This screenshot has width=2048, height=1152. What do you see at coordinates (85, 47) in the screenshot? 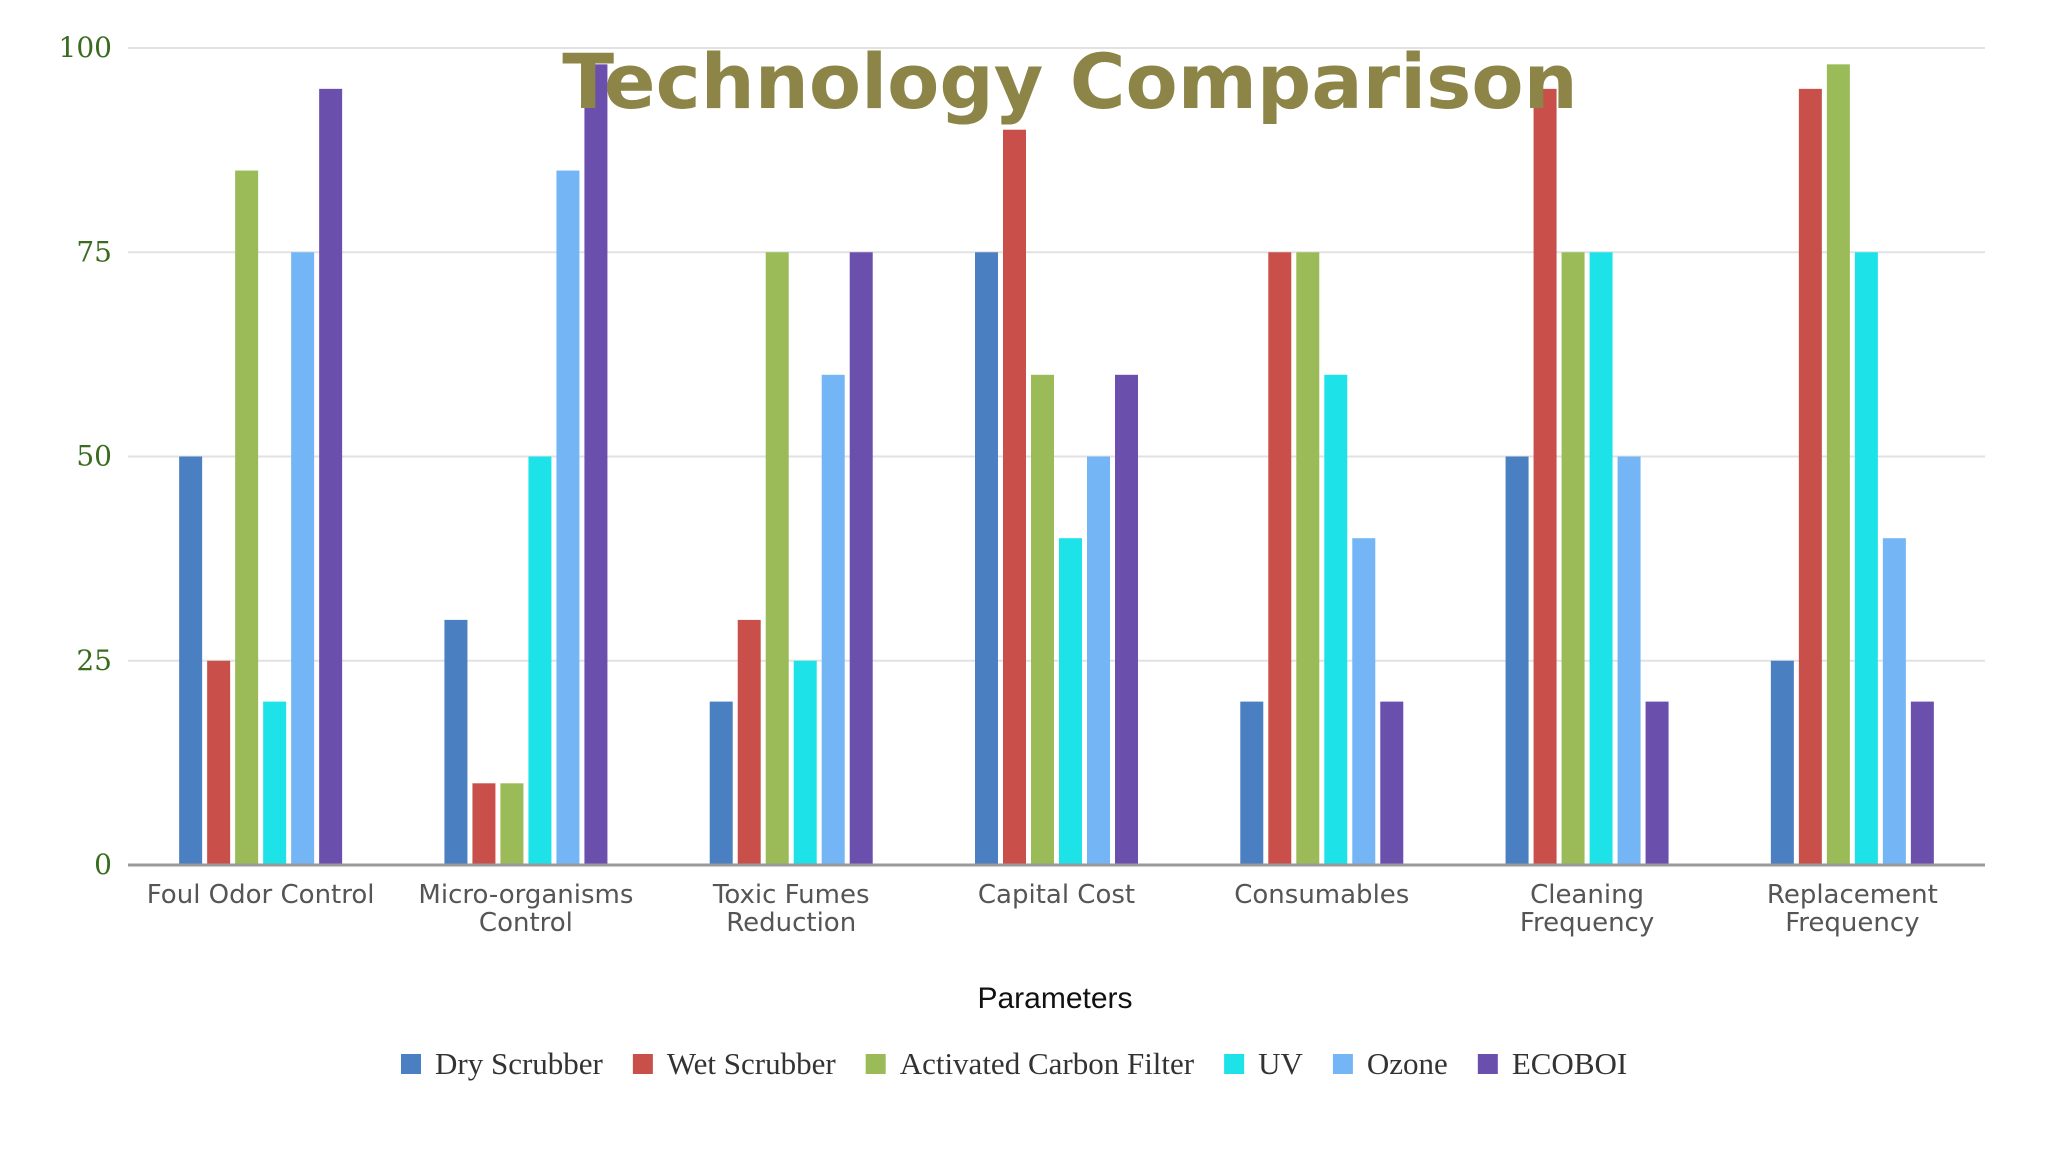
I see `y-tick-label: 100` at bounding box center [85, 47].